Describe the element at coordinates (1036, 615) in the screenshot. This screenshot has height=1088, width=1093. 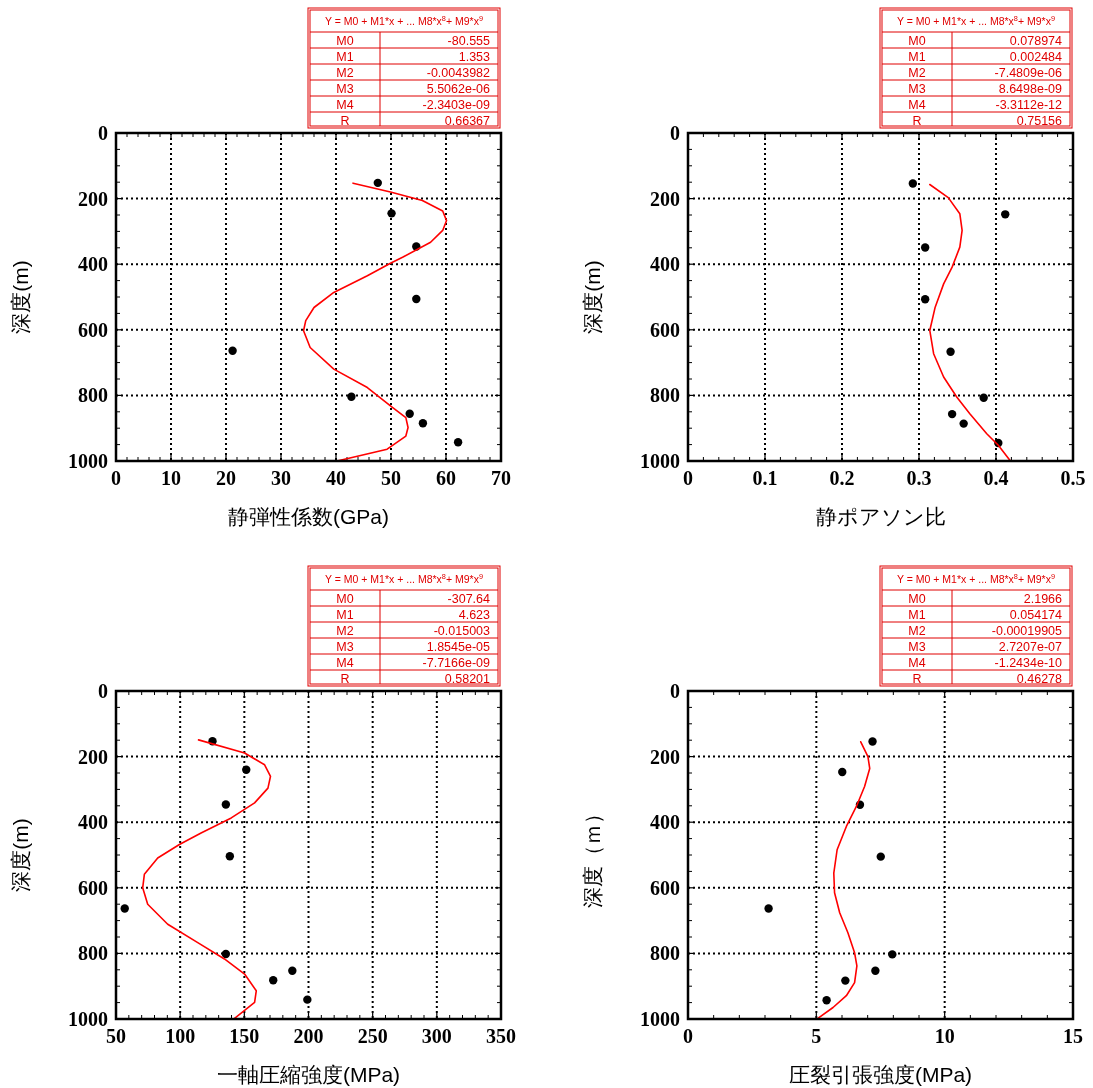
I see `text: 0.054174` at that location.